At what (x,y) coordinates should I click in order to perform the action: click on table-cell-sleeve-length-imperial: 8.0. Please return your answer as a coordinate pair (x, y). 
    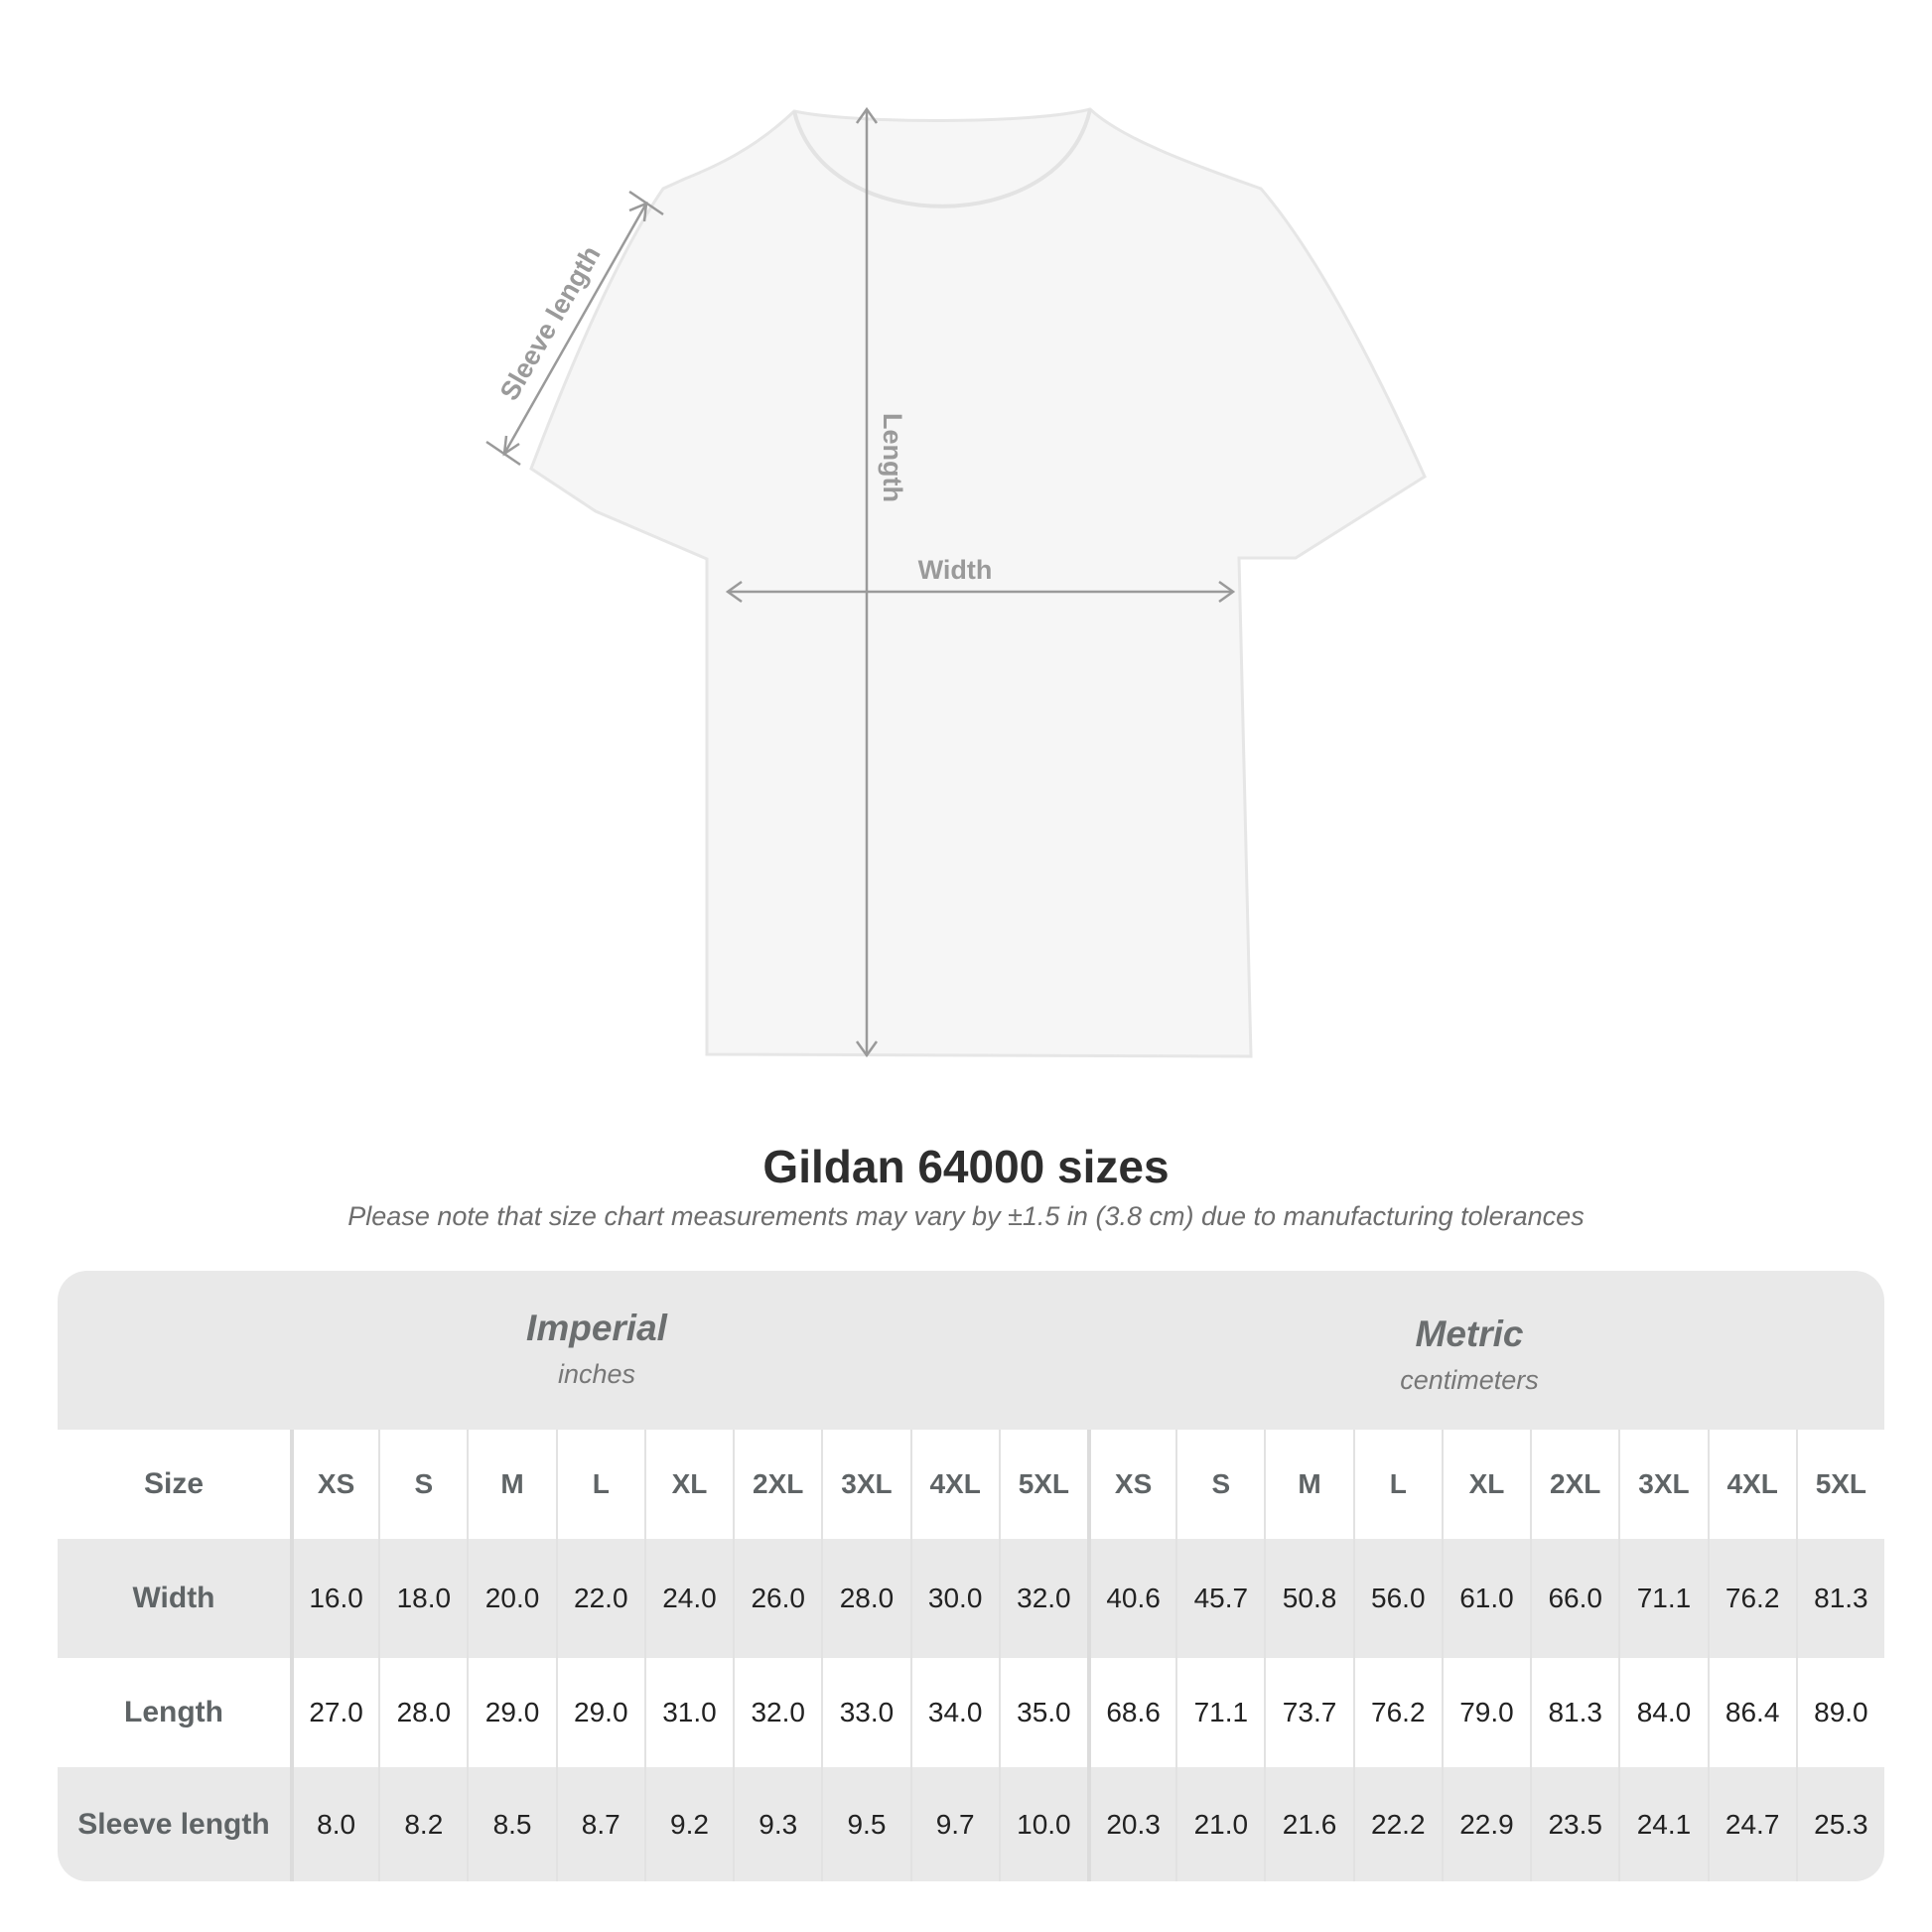
    Looking at the image, I should click on (334, 1824).